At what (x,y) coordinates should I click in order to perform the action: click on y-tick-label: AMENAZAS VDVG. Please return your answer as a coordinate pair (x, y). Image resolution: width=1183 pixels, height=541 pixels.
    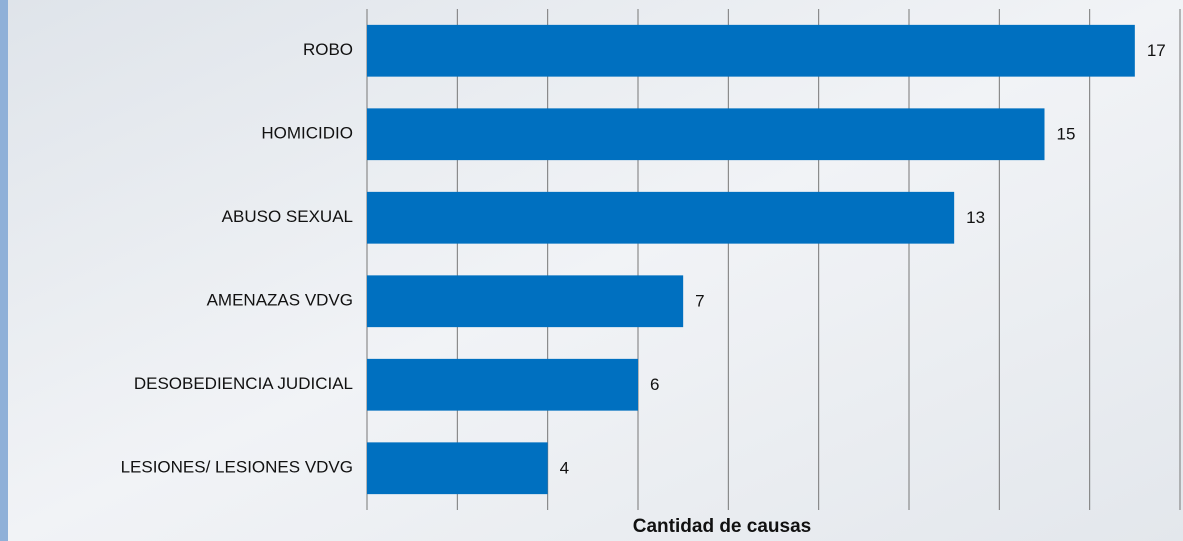
    Looking at the image, I should click on (280, 300).